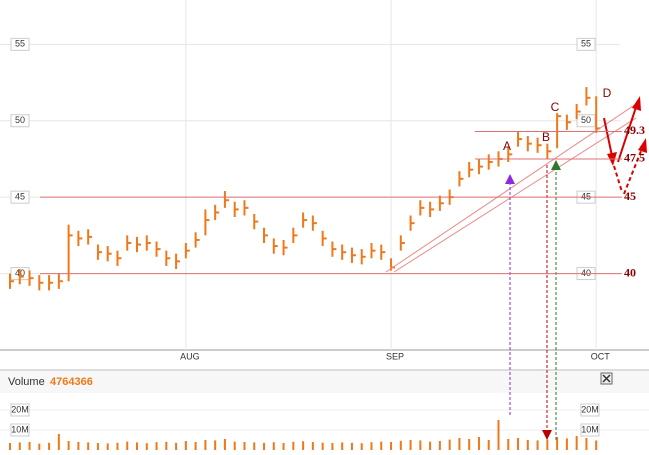 The height and width of the screenshot is (455, 649). What do you see at coordinates (607, 93) in the screenshot?
I see `annotation: D` at bounding box center [607, 93].